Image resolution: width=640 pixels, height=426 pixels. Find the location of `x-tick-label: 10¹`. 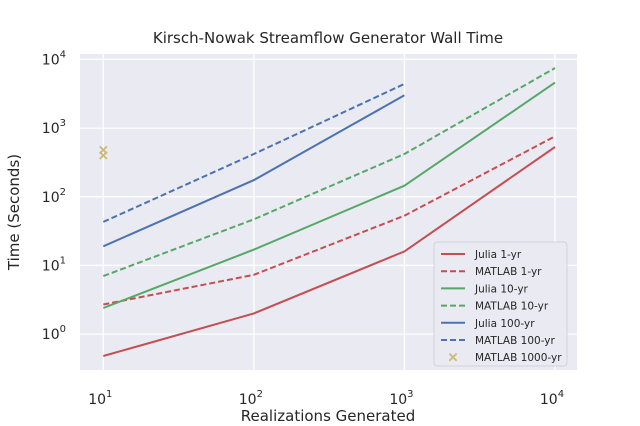

x-tick-label: 10¹ is located at coordinates (100, 398).